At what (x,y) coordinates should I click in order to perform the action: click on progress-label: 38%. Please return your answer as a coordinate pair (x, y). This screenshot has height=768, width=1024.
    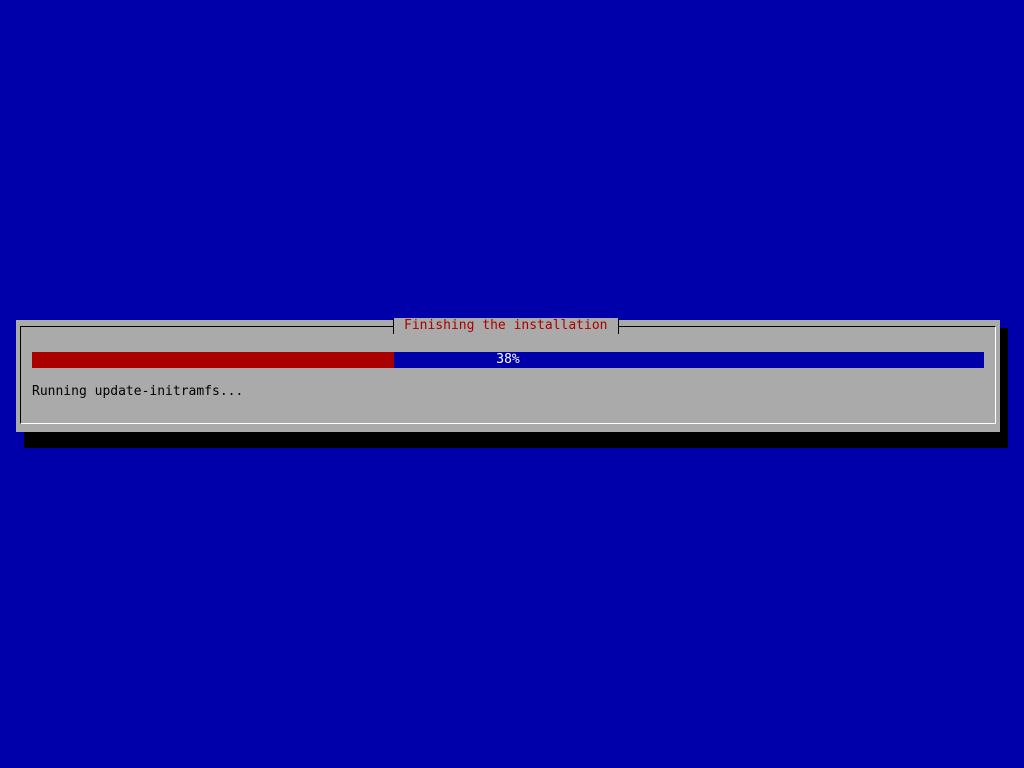
    Looking at the image, I should click on (508, 359).